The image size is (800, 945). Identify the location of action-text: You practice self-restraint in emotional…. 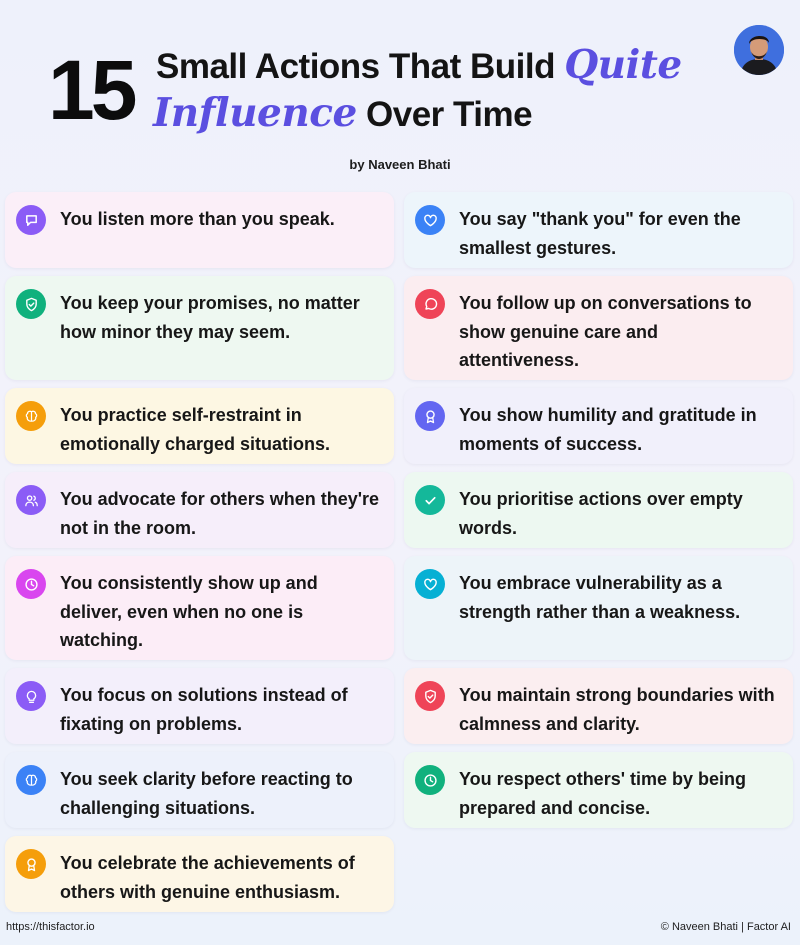
(195, 429).